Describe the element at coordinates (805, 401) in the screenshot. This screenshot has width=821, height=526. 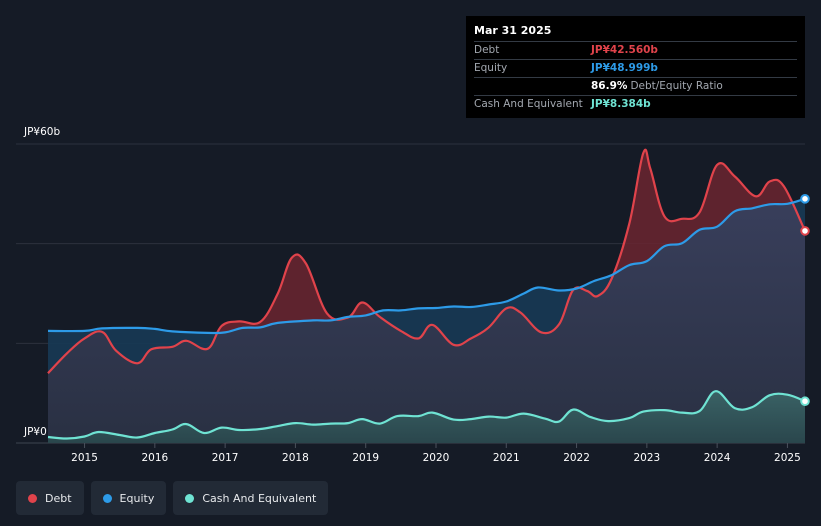
I see `cash-and-equivalent-end-marker` at that location.